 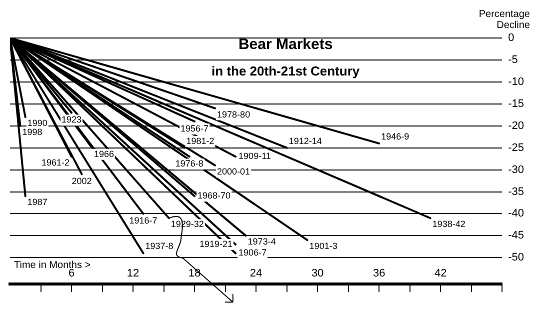 What do you see at coordinates (252, 253) in the screenshot?
I see `series-label: 1906-7` at bounding box center [252, 253].